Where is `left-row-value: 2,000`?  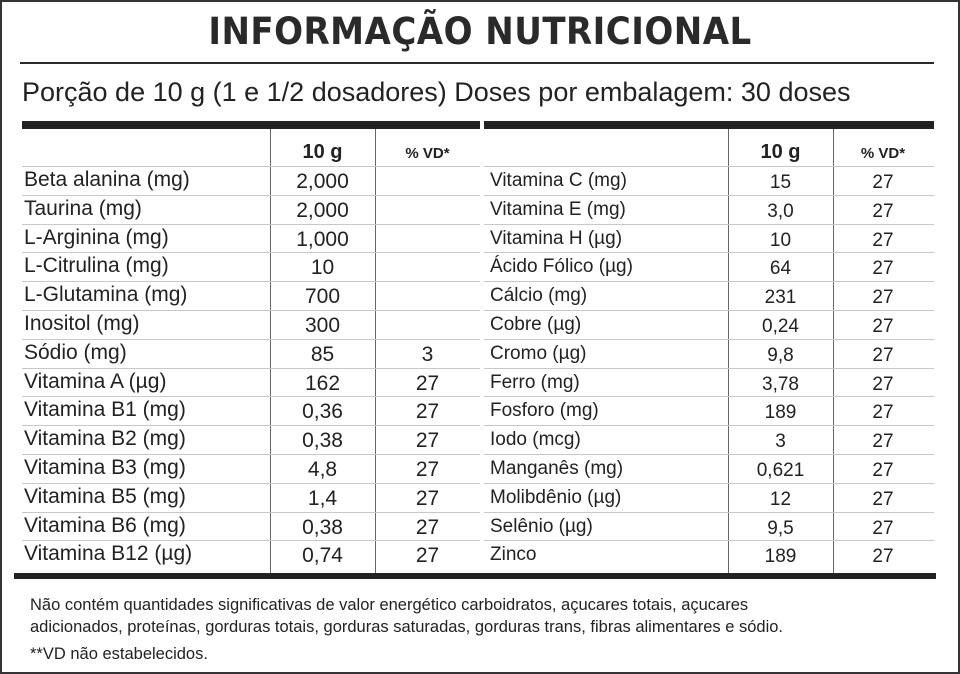 left-row-value: 2,000 is located at coordinates (322, 181).